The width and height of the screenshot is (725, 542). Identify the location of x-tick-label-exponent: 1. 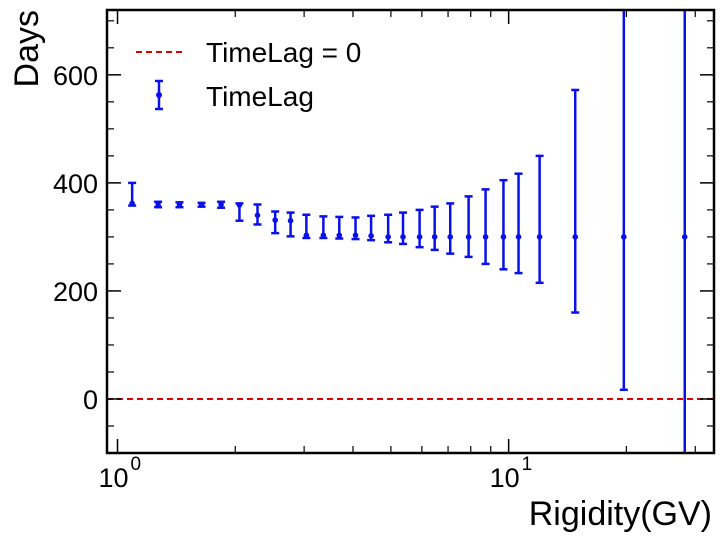
(527, 464).